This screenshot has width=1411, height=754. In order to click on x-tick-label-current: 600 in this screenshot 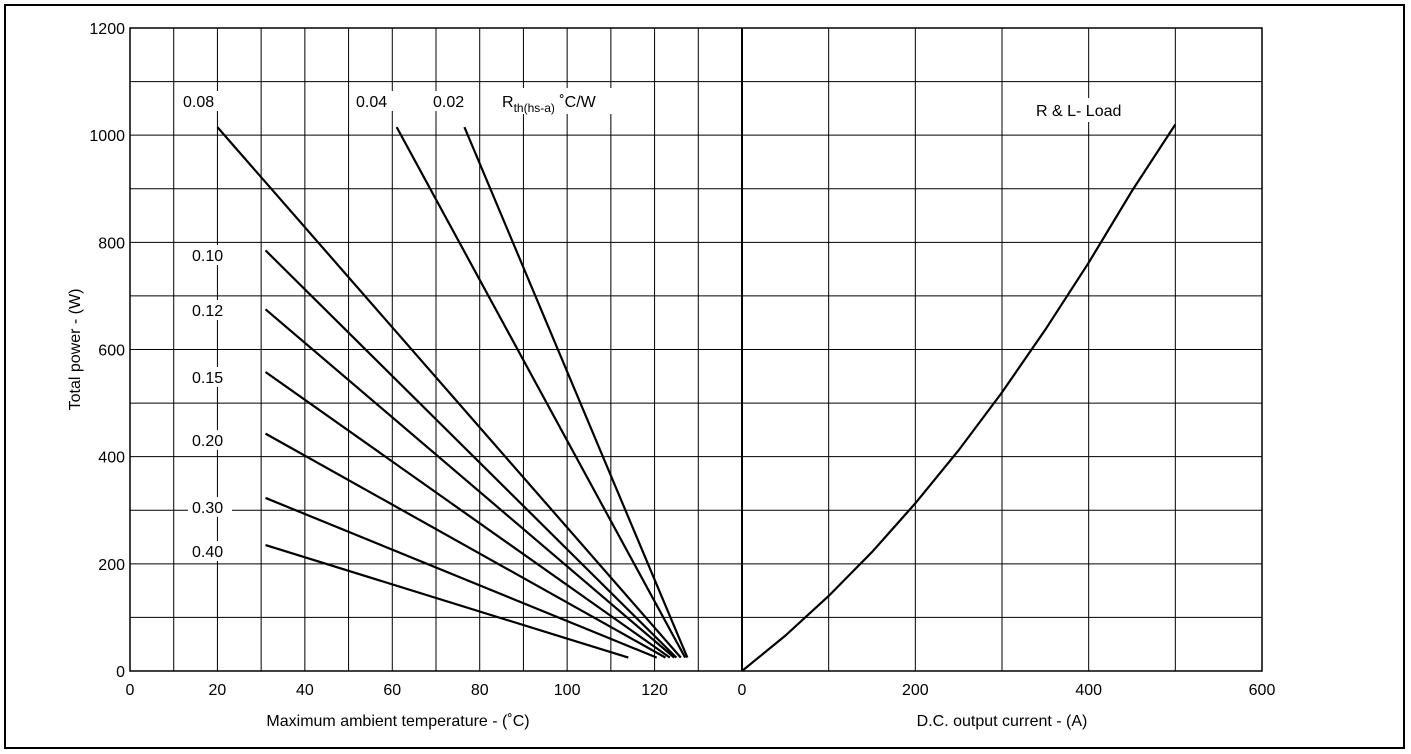, I will do `click(1262, 690)`.